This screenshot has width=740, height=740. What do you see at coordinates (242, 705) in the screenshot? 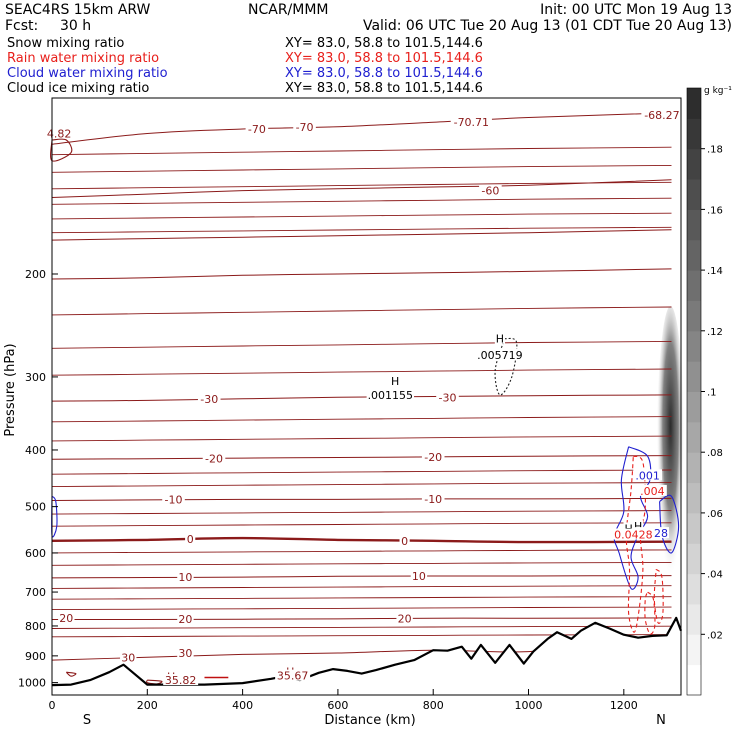
I see `x-tick-label: 400` at bounding box center [242, 705].